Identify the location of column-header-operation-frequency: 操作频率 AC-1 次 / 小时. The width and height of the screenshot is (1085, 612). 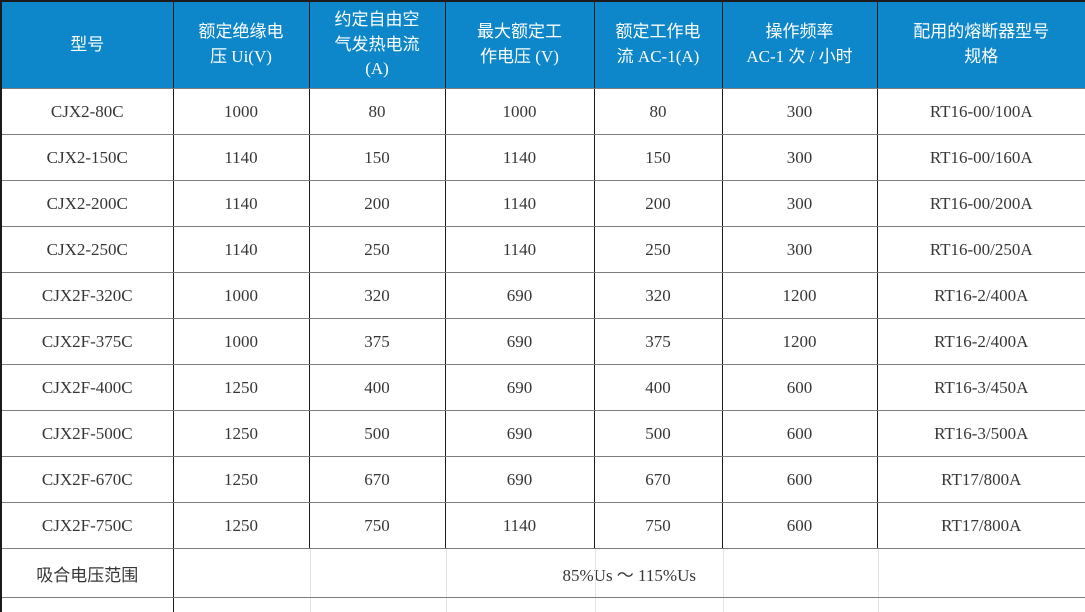
(799, 45).